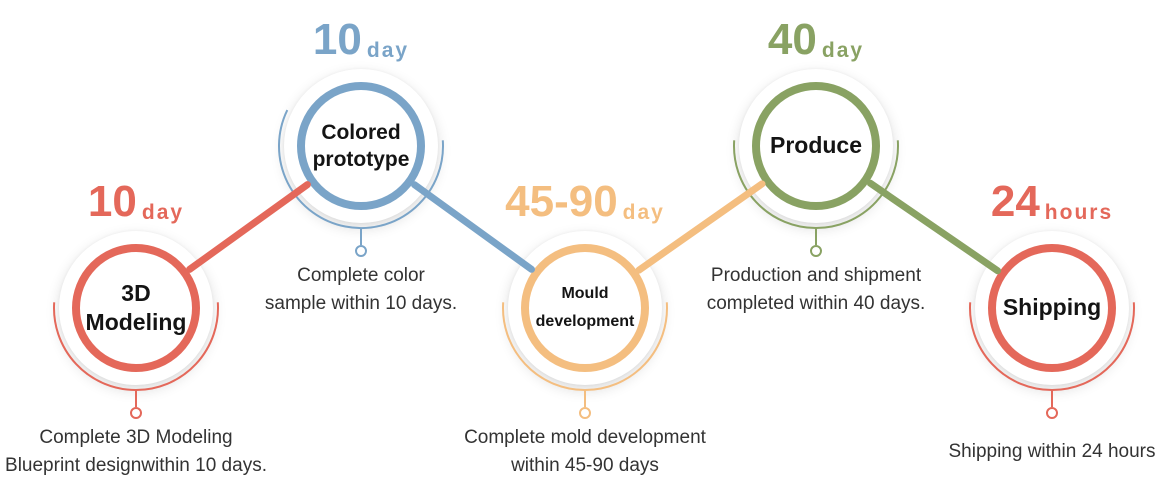 Image resolution: width=1170 pixels, height=500 pixels. I want to click on stage-circle-halo: Produce, so click(816, 146).